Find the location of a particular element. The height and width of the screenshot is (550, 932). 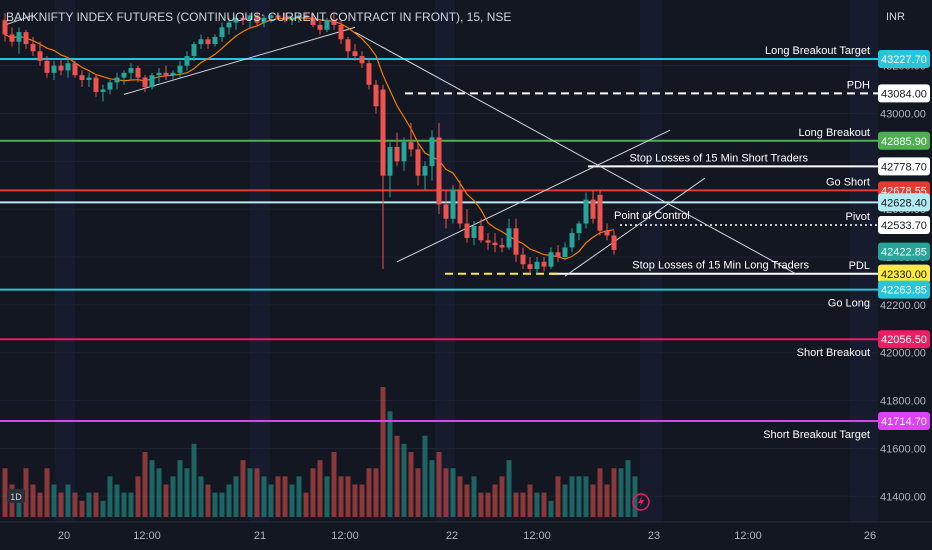

price-tag: 42628.40 is located at coordinates (904, 202).